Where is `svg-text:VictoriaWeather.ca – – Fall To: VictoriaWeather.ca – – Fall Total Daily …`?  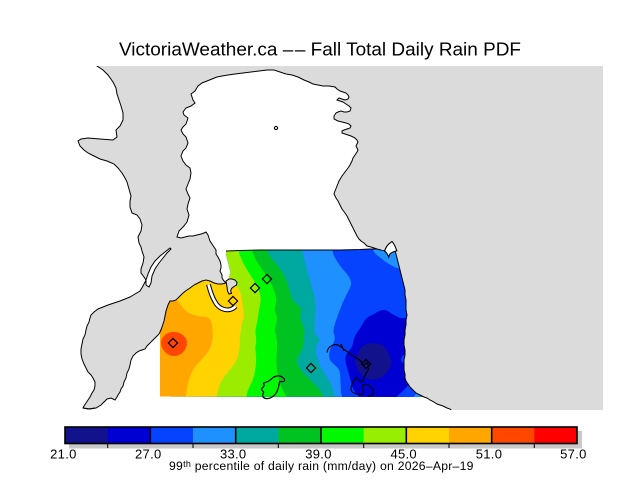 svg-text:VictoriaWeather.ca – – Fall To: VictoriaWeather.ca – – Fall Total Daily … is located at coordinates (320, 49).